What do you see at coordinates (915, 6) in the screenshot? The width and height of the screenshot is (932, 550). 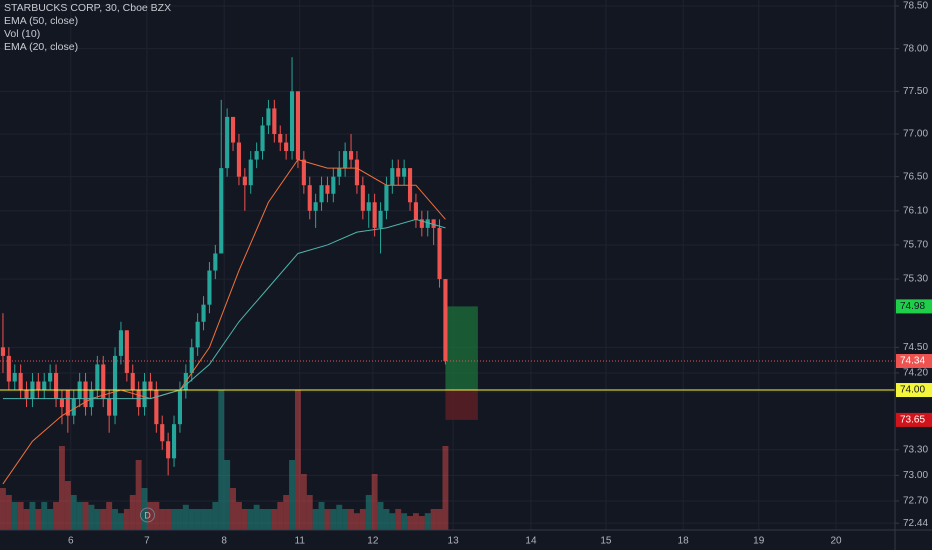 I see `y-tick-label: 78.50` at bounding box center [915, 6].